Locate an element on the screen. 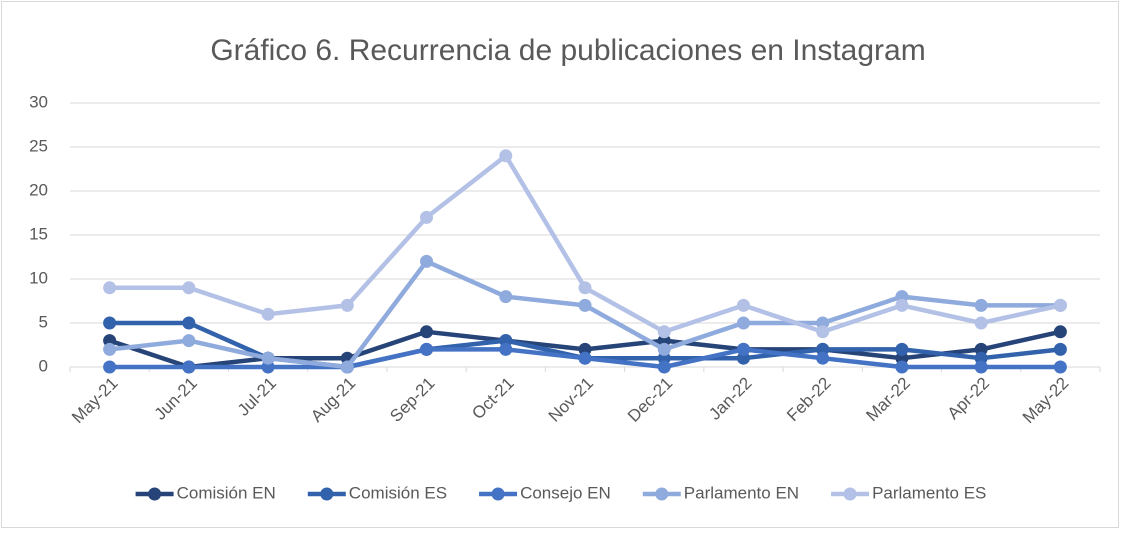  legend-label: Consejo EN is located at coordinates (565, 492).